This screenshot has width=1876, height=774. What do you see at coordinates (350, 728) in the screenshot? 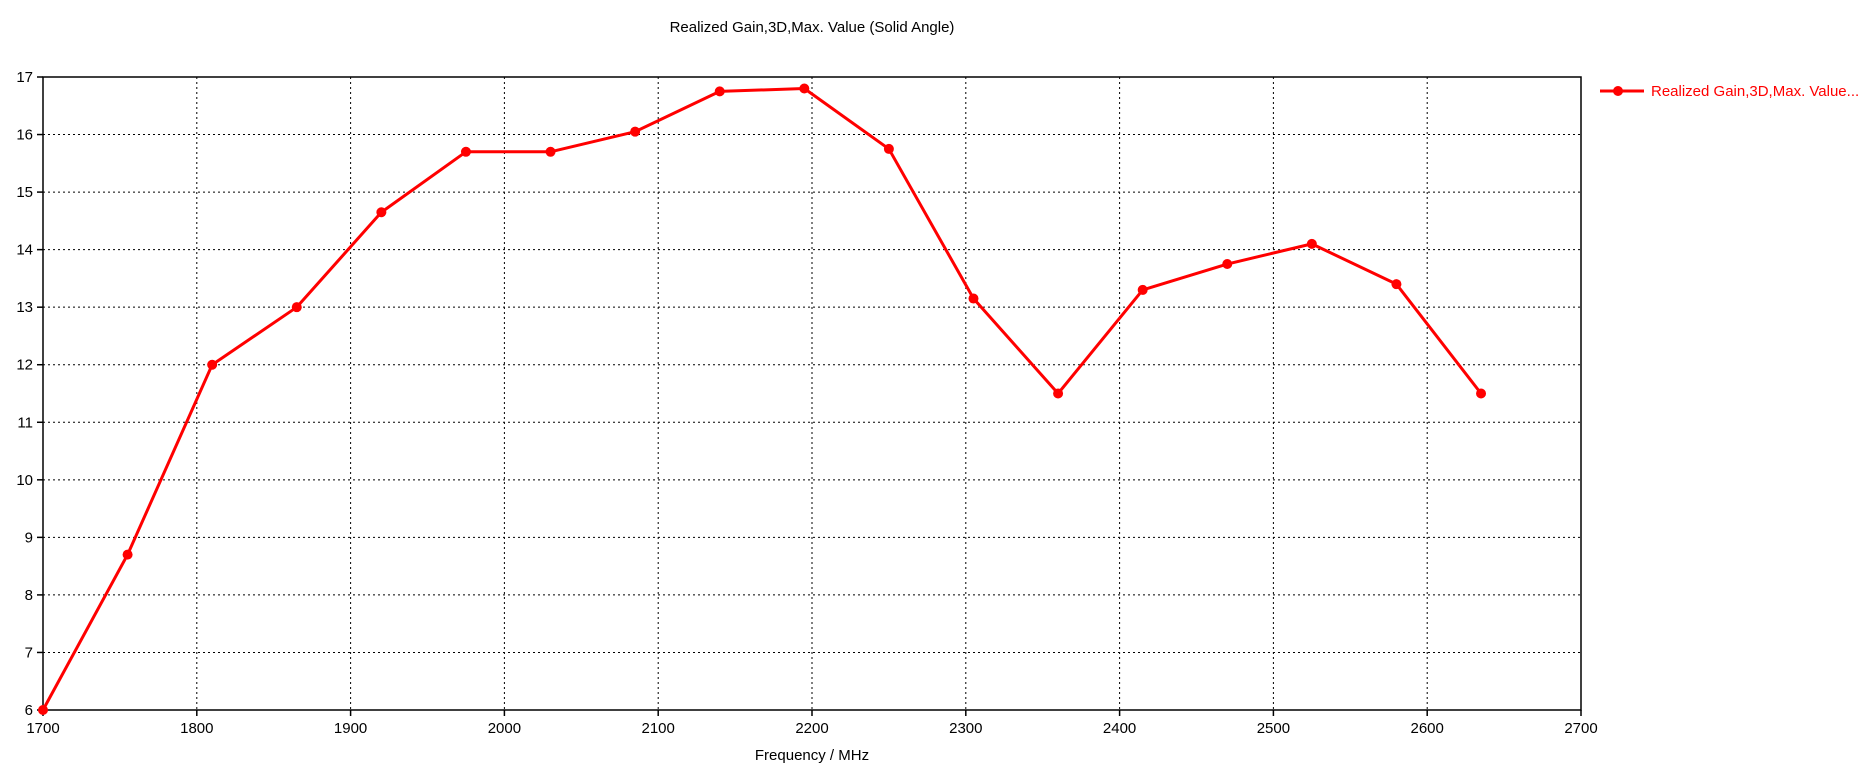
I see `x-tick-label: 1900` at bounding box center [350, 728].